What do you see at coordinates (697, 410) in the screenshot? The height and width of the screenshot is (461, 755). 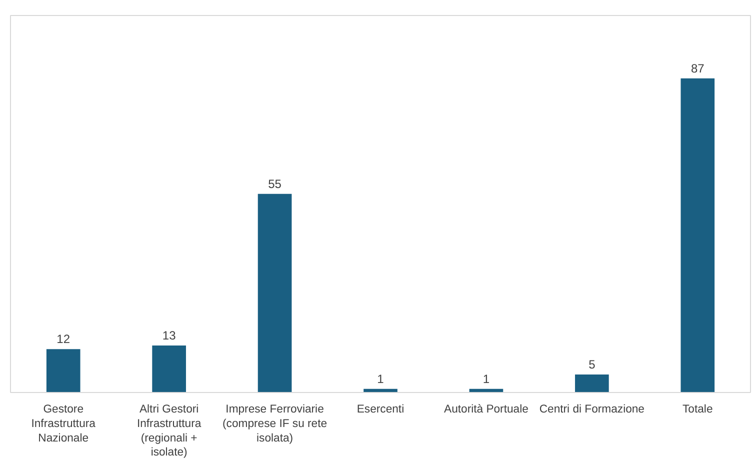 I see `x-tick-label: Totale` at bounding box center [697, 410].